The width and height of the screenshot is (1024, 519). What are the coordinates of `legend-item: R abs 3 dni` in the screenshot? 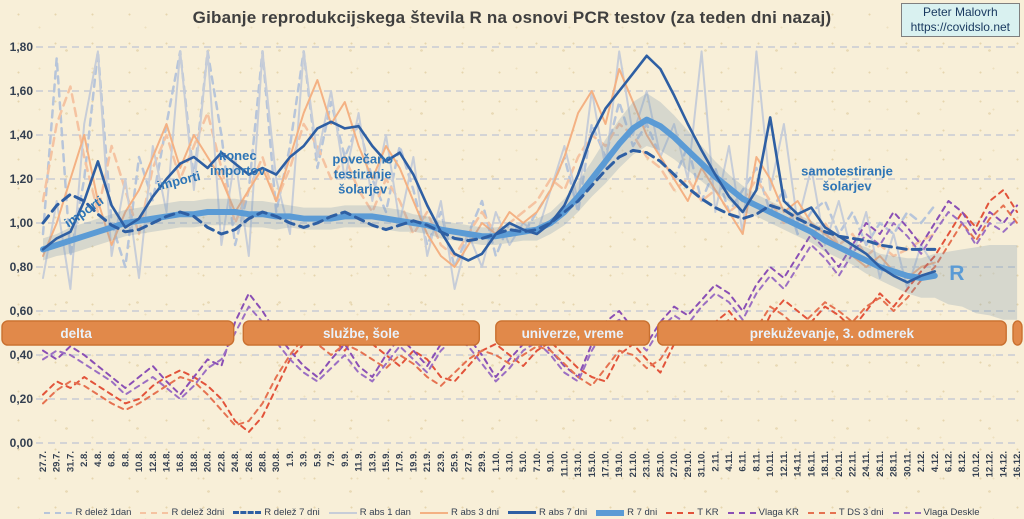 It's located at (459, 512).